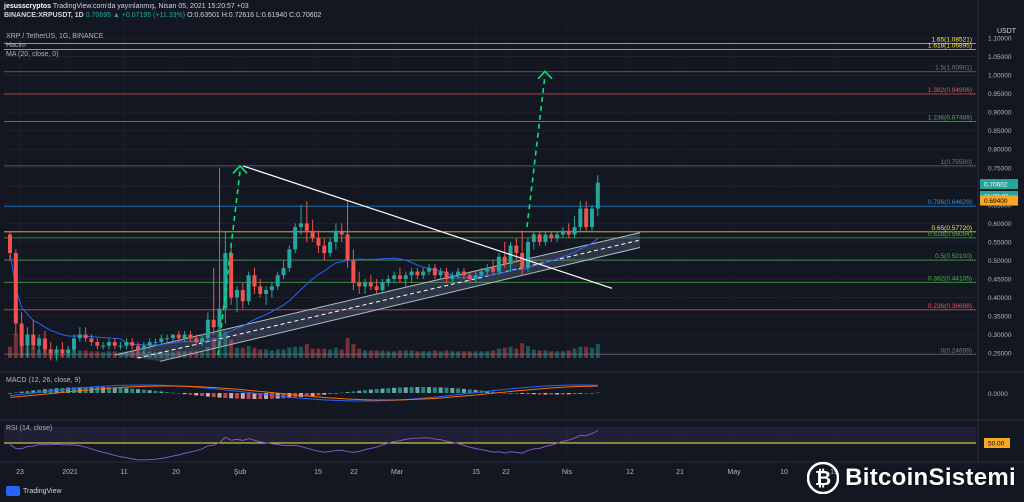 The width and height of the screenshot is (1024, 502). Describe the element at coordinates (956, 350) in the screenshot. I see `fib-label: 0(0.24699)` at that location.